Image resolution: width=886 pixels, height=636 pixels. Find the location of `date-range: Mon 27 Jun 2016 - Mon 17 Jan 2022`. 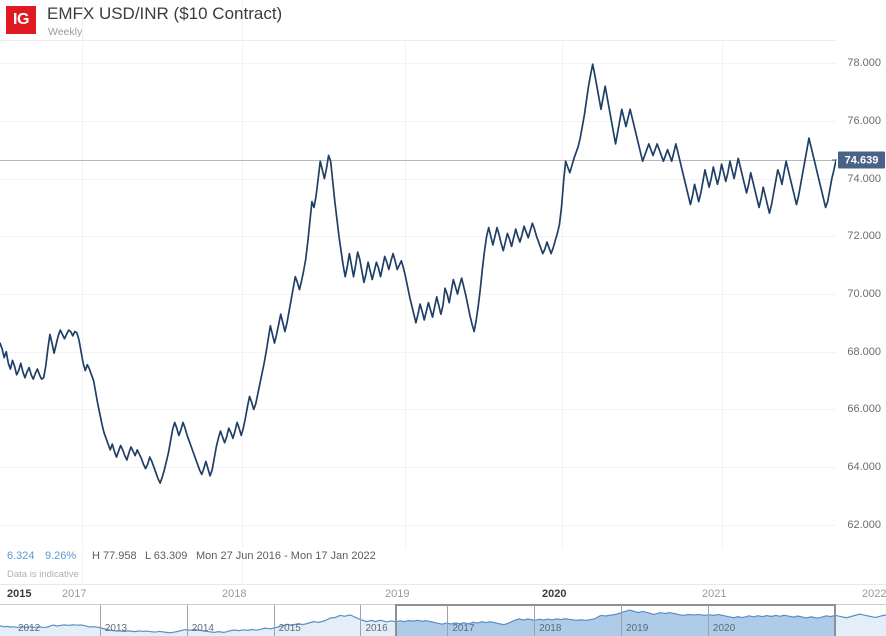

date-range: Mon 27 Jun 2016 - Mon 17 Jan 2022 is located at coordinates (286, 556).